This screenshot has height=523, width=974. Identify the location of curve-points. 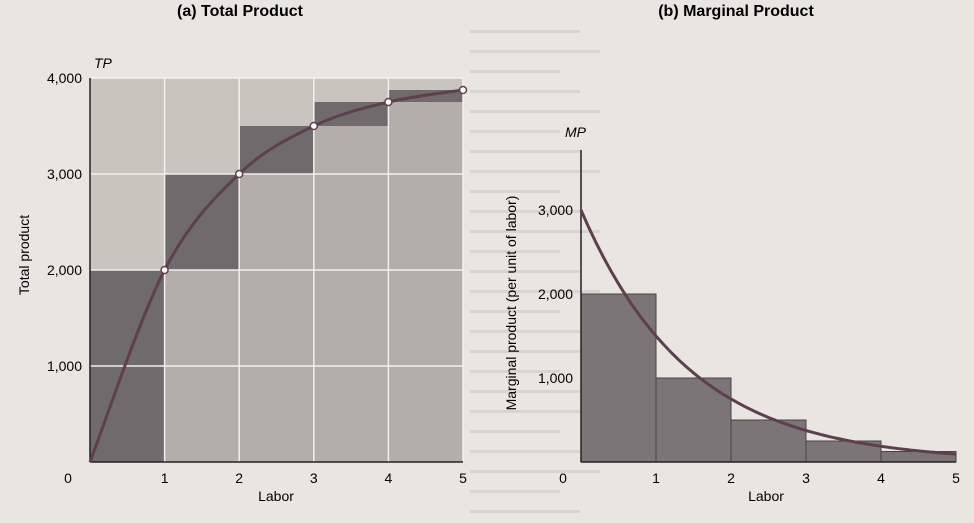
(314, 180).